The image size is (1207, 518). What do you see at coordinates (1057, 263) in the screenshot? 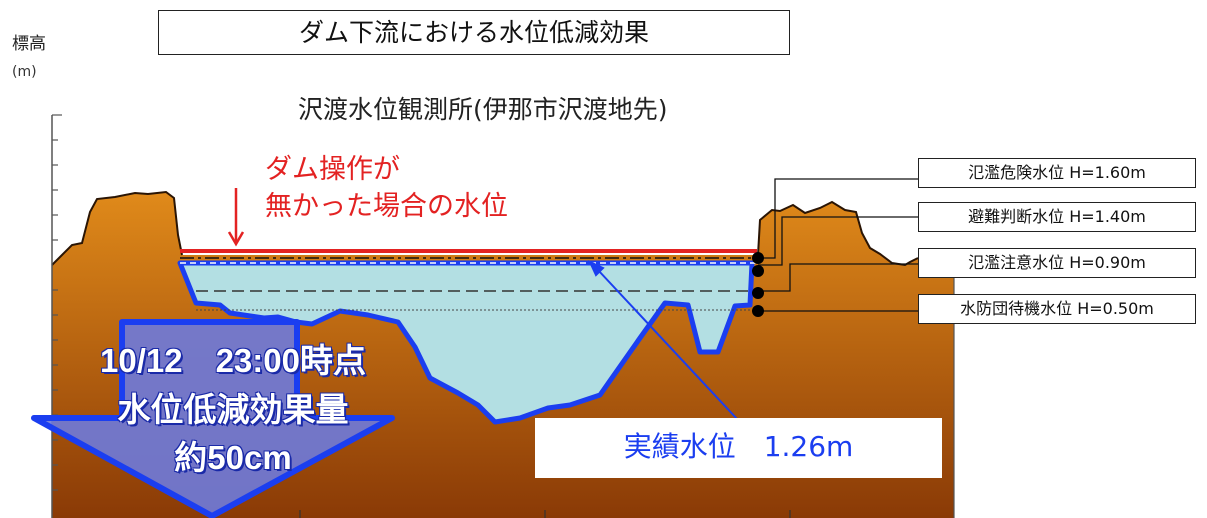
I see `level-label-flood-caution: 氾濫注意水位 H=0.90m` at bounding box center [1057, 263].